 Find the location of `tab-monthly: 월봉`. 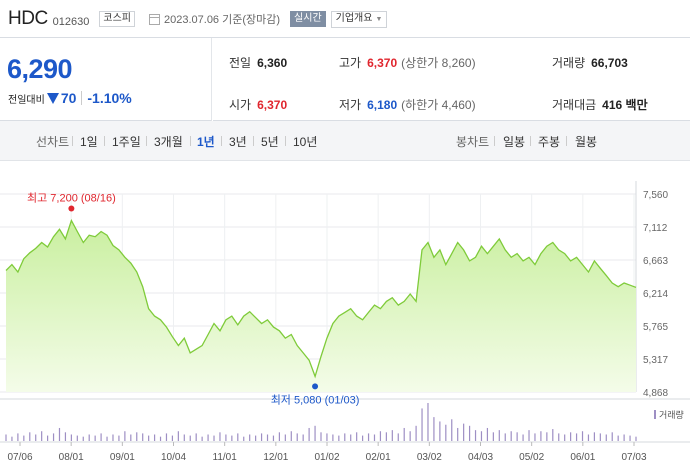

tab-monthly: 월봉 is located at coordinates (586, 142).